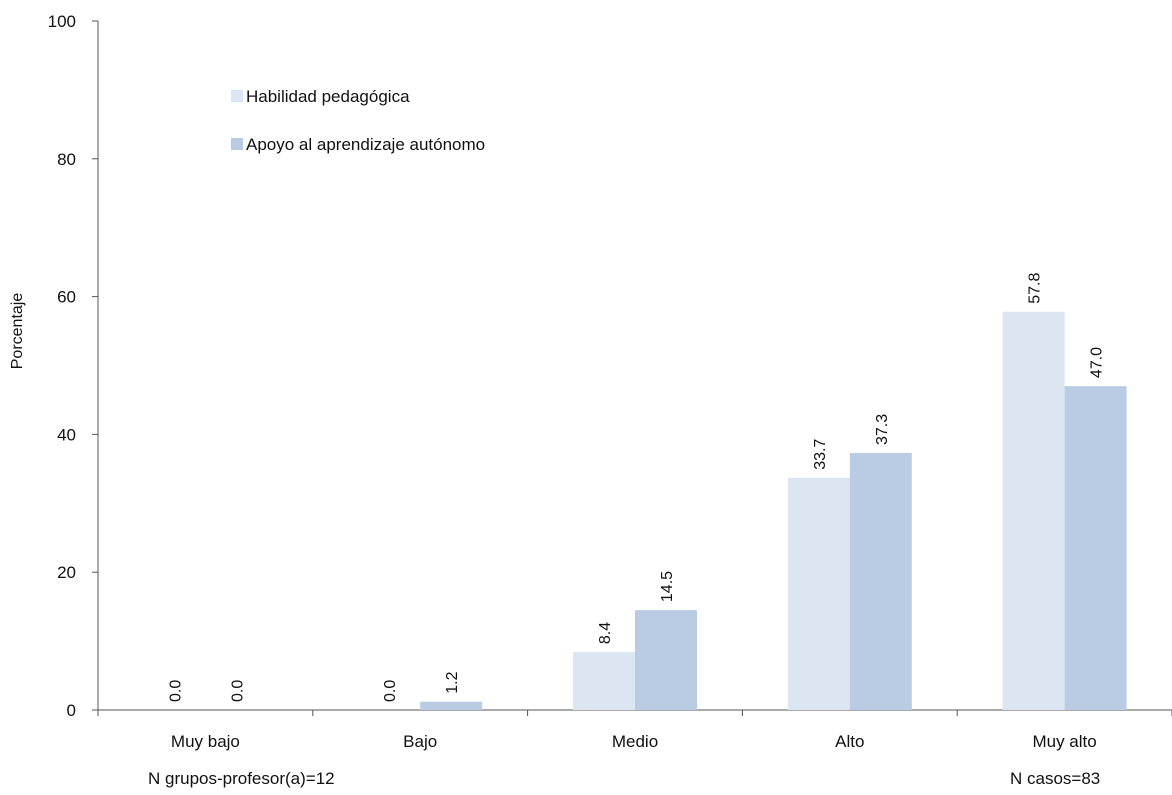 This screenshot has width=1172, height=795. I want to click on y-tick-label: 20, so click(66, 572).